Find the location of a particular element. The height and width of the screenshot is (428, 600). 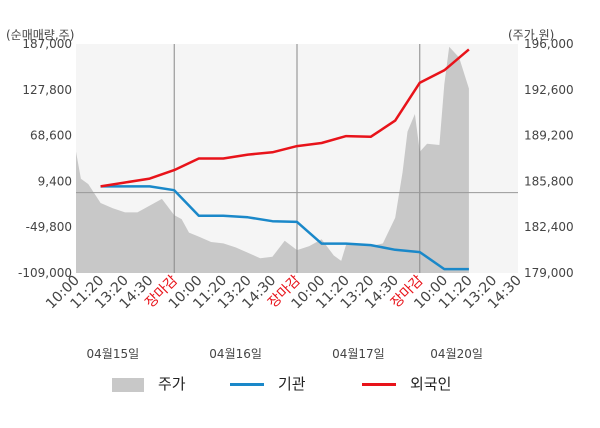

left-tick-label: 9,400 is located at coordinates (55, 181).